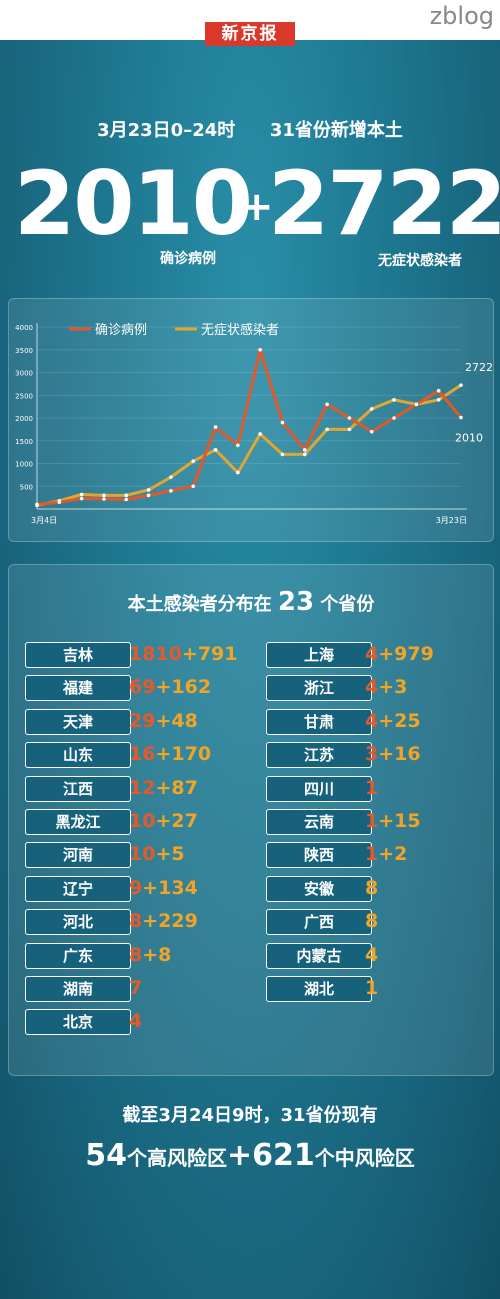 The height and width of the screenshot is (1299, 500). What do you see at coordinates (155, 654) in the screenshot?
I see `confirmed-value: 1810` at bounding box center [155, 654].